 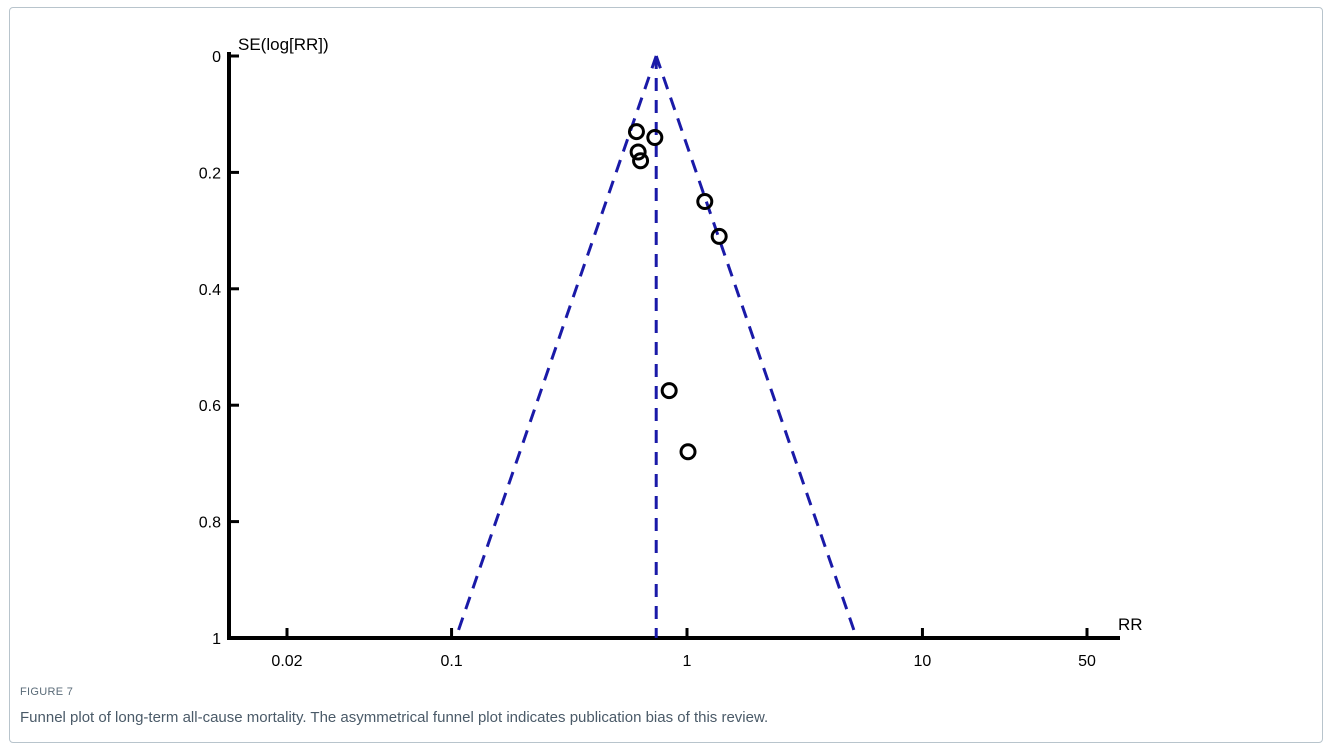 I want to click on y-tick-label: 0.8, so click(x=210, y=523).